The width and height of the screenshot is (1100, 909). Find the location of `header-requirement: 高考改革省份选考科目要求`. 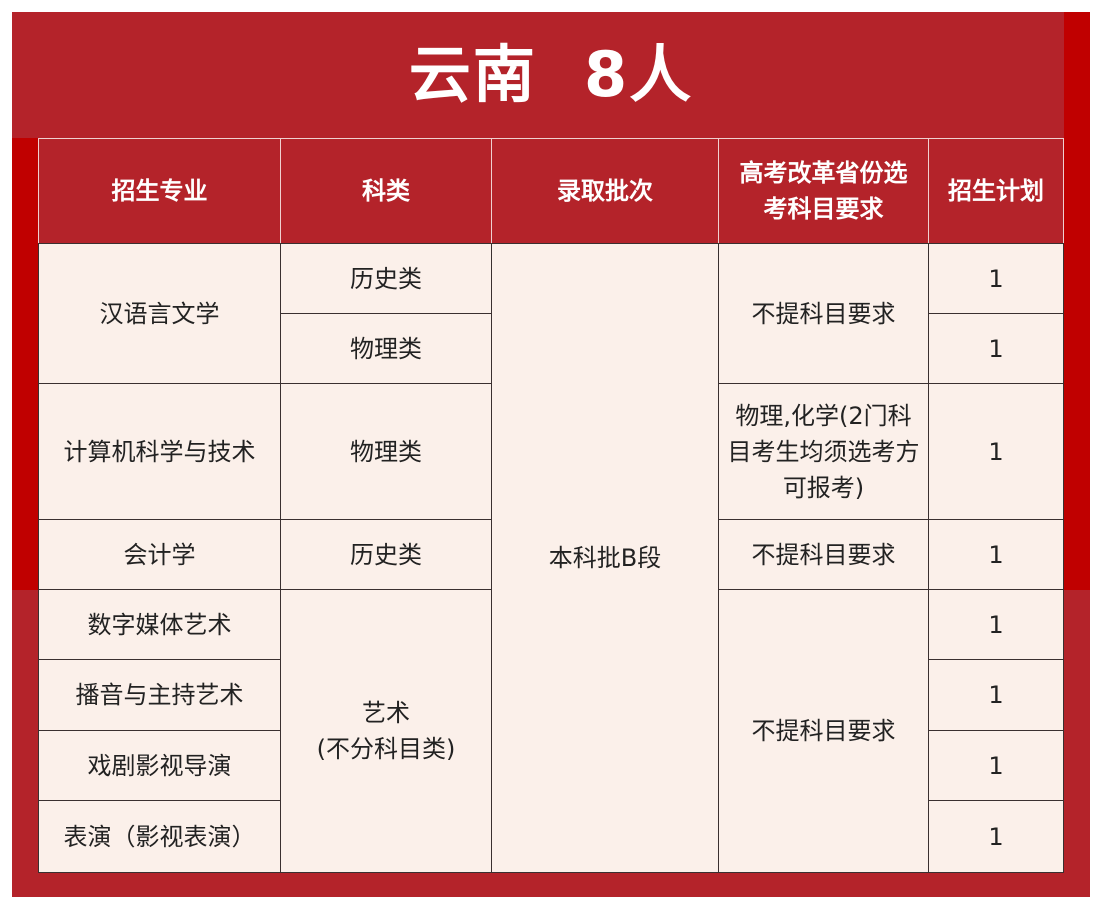

header-requirement: 高考改革省份选考科目要求 is located at coordinates (823, 191).